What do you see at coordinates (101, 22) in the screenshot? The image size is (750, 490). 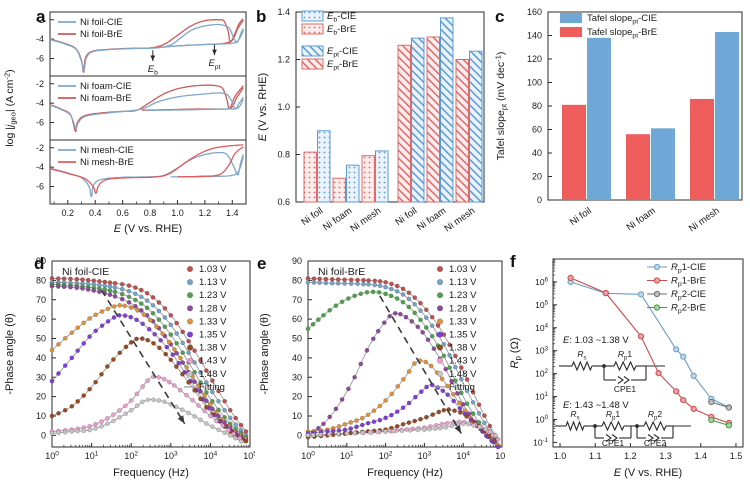 I see `legend-entry: Ni foil-CIE` at bounding box center [101, 22].